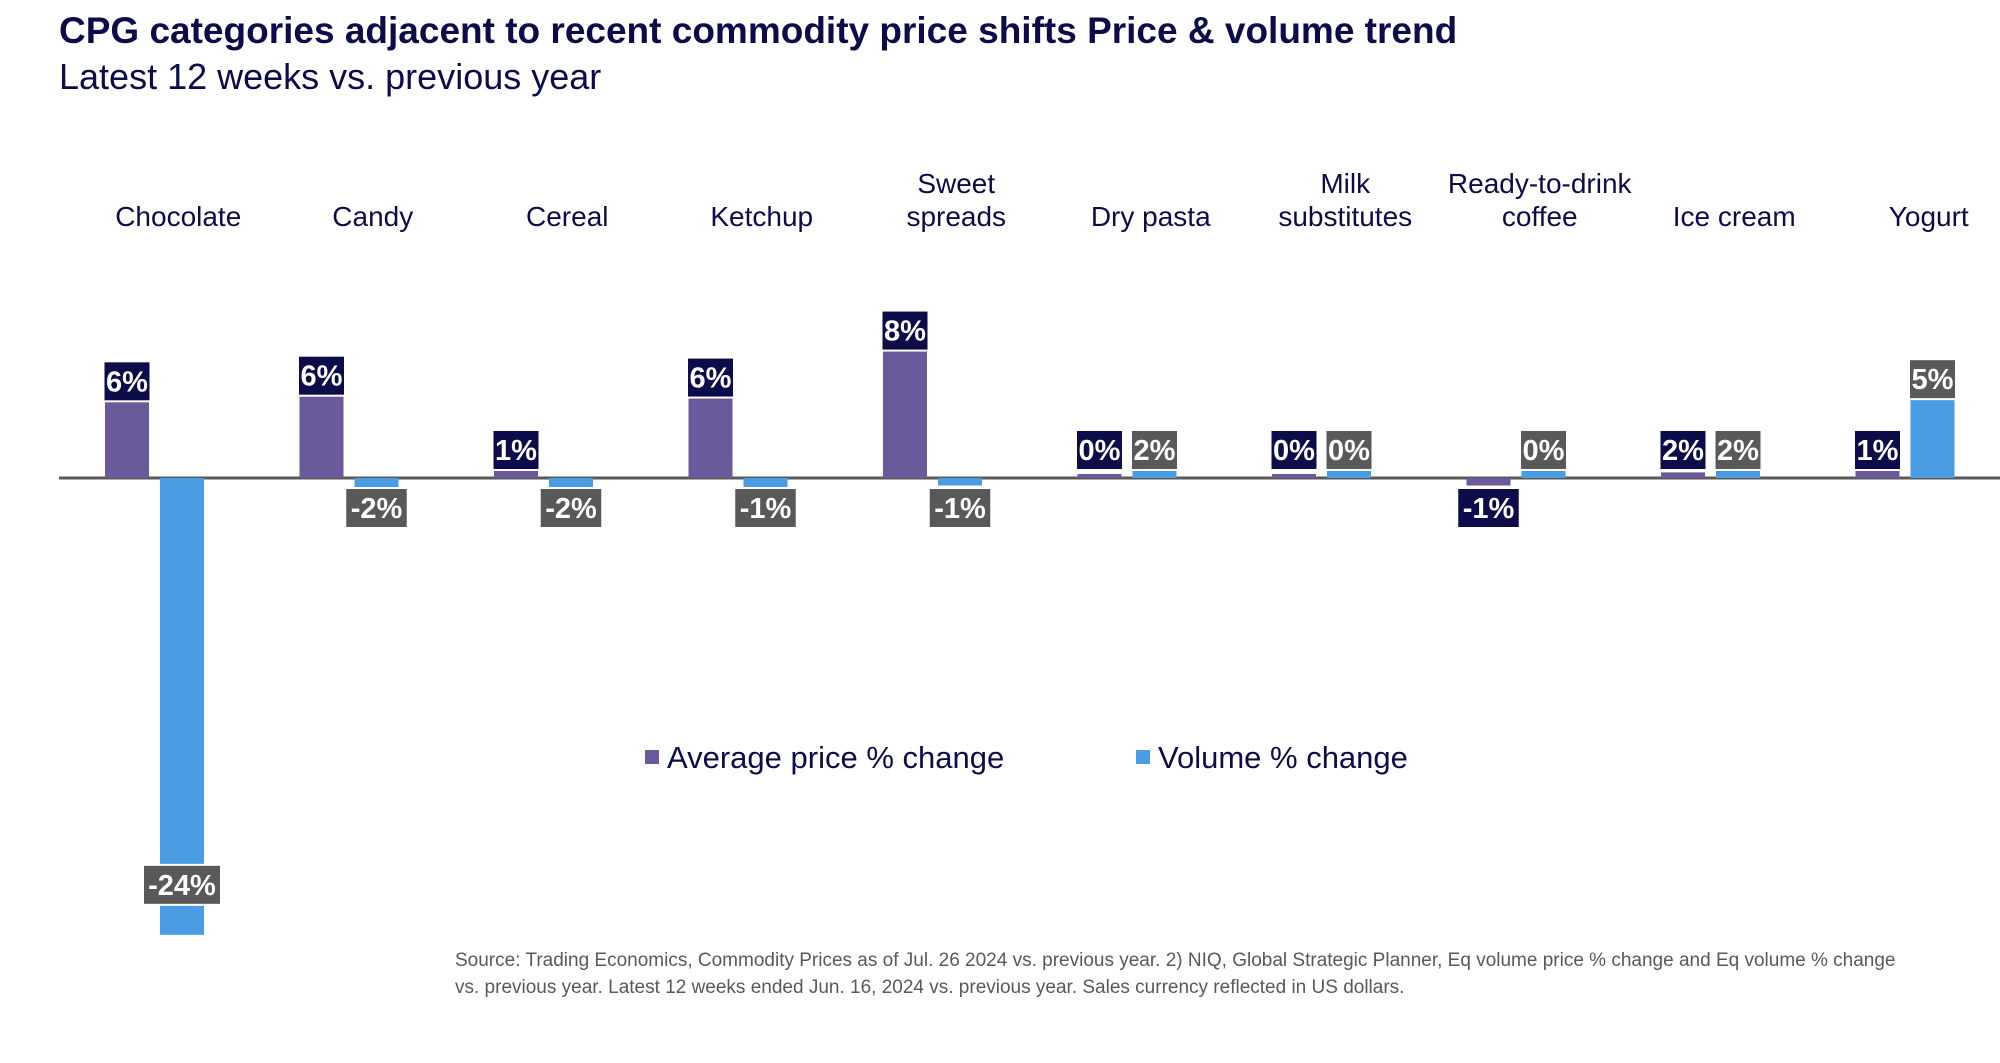 The height and width of the screenshot is (1063, 2000). I want to click on category-label-line: Ready-to-drink, so click(1540, 183).